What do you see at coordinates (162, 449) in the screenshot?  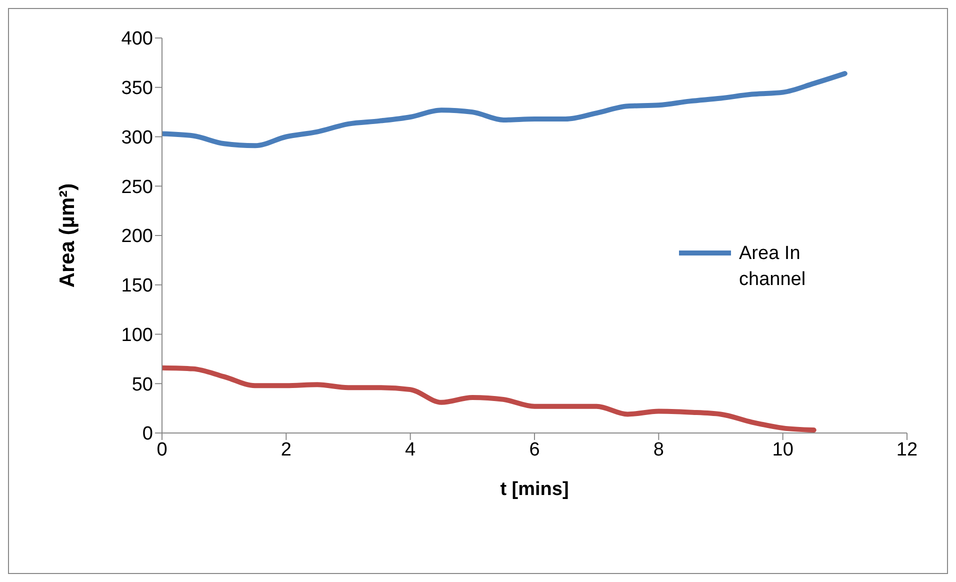 I see `x-tick-label: 0` at bounding box center [162, 449].